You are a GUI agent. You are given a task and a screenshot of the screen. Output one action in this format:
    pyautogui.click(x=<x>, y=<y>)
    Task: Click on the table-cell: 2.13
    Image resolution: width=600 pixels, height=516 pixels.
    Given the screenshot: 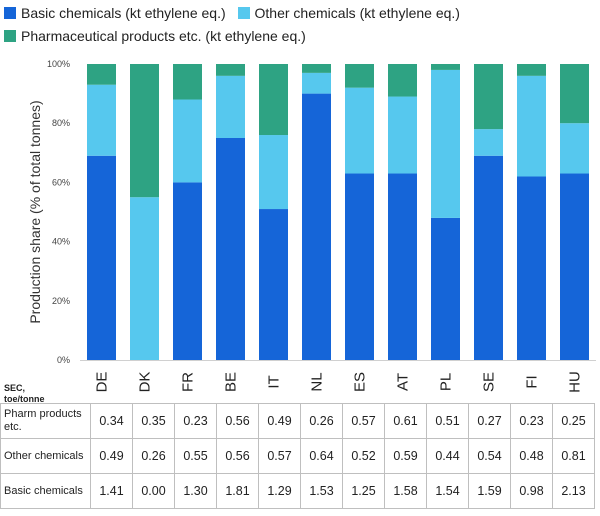 What is the action you would take?
    pyautogui.click(x=573, y=491)
    